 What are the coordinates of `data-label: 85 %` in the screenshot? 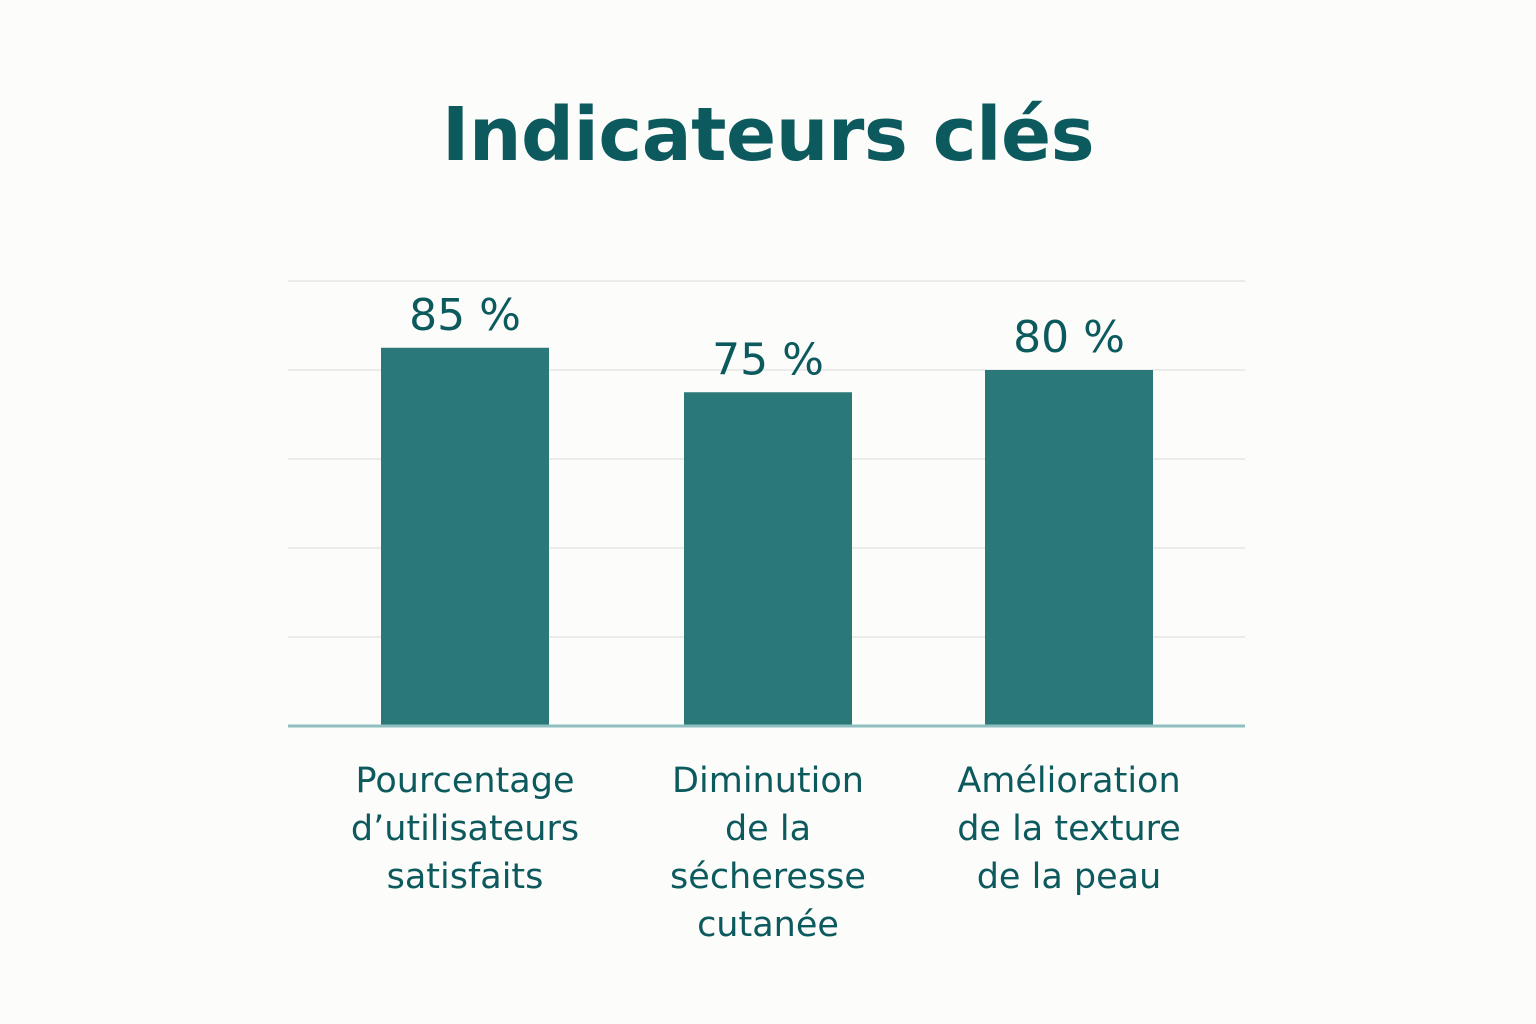 It's located at (465, 315).